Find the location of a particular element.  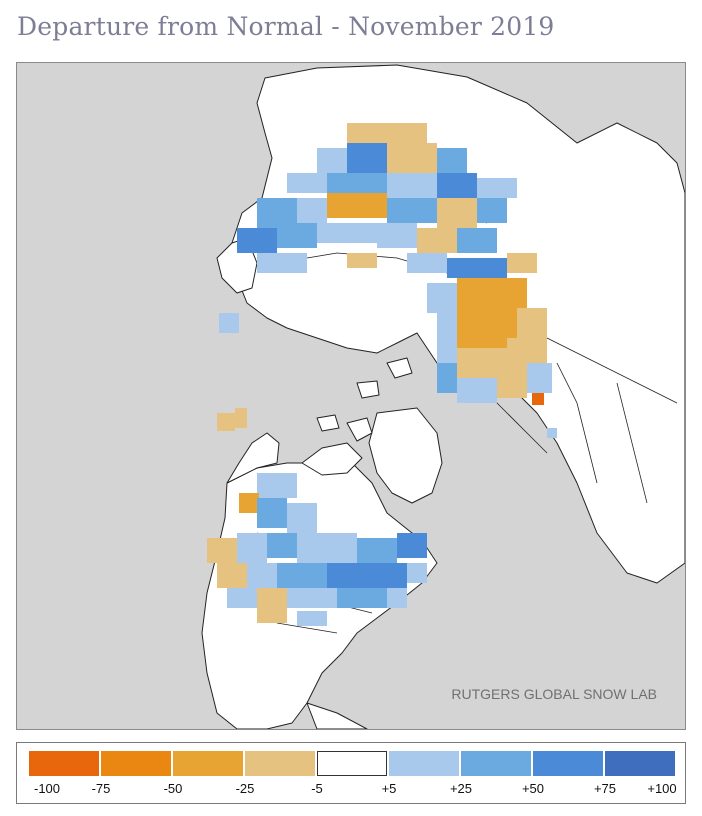

legend-tick-4: -25 is located at coordinates (245, 788).